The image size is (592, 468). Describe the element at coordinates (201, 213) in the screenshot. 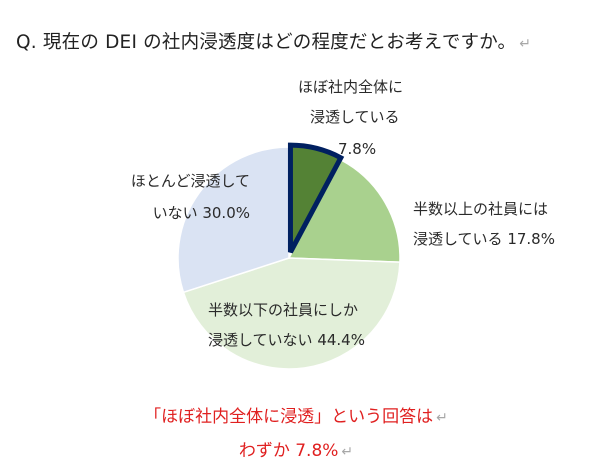

I see `slice-label-3-line2: いない 30.0%` at that location.